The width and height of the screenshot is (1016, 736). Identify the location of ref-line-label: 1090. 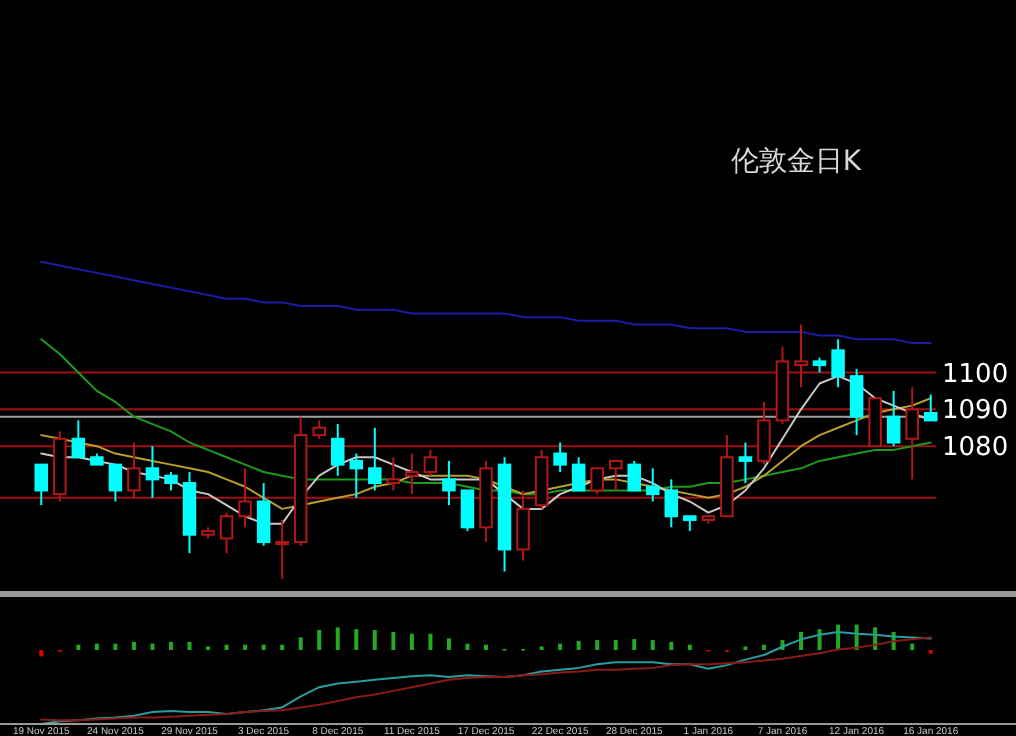
(975, 411).